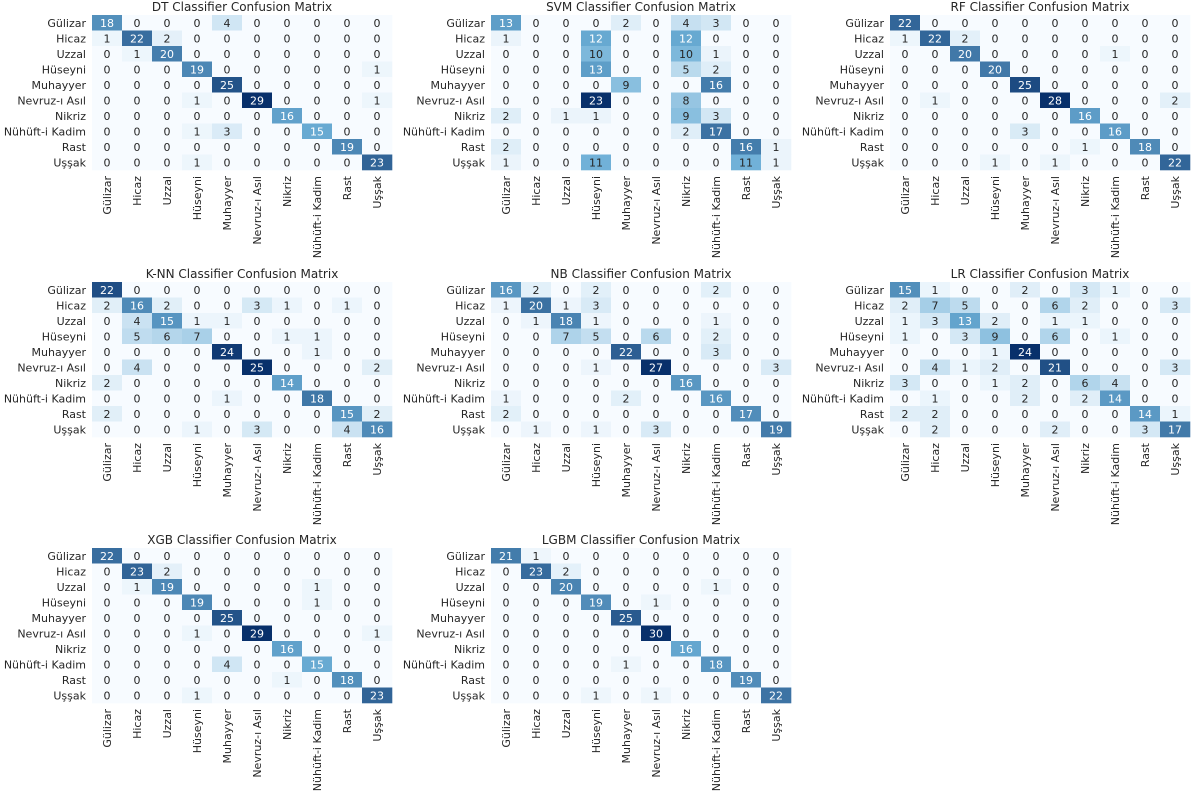 This screenshot has width=1200, height=793. Describe the element at coordinates (536, 305) in the screenshot. I see `cell-value-label: 20` at that location.